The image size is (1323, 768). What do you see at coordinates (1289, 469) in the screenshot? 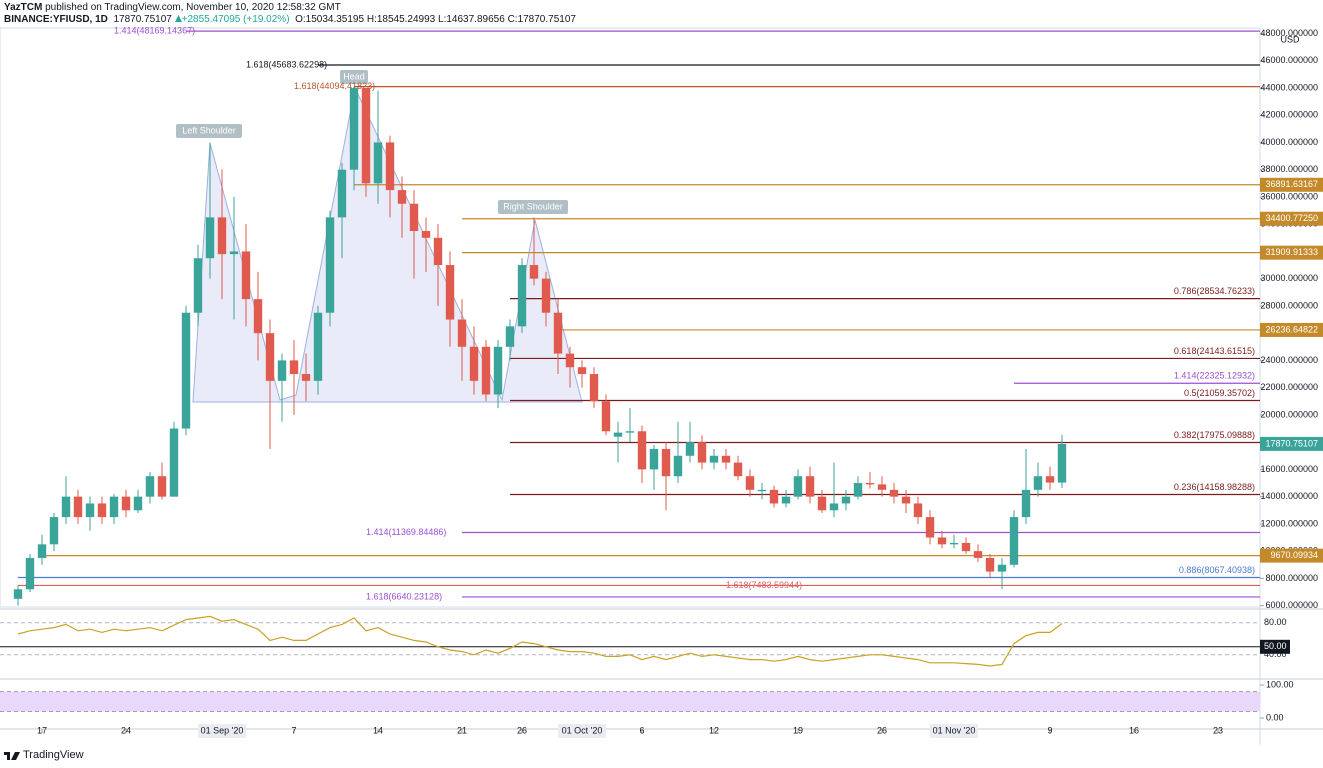
I see `y-tick-label: 16000.000000` at bounding box center [1289, 469].